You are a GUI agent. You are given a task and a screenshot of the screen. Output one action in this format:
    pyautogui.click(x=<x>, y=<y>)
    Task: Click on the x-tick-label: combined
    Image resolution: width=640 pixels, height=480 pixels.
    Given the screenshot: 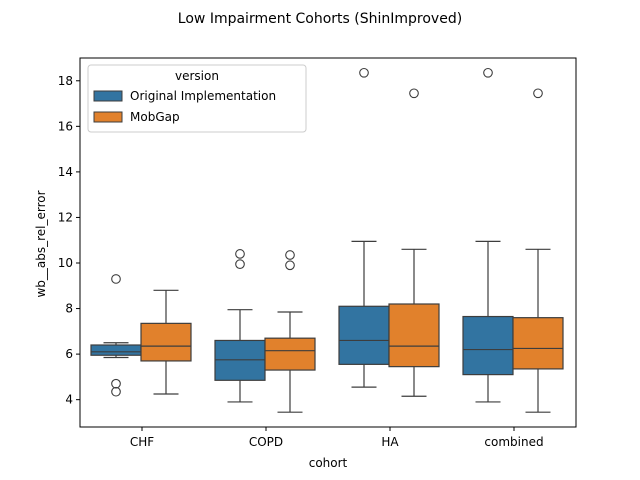 What is the action you would take?
    pyautogui.click(x=513, y=442)
    